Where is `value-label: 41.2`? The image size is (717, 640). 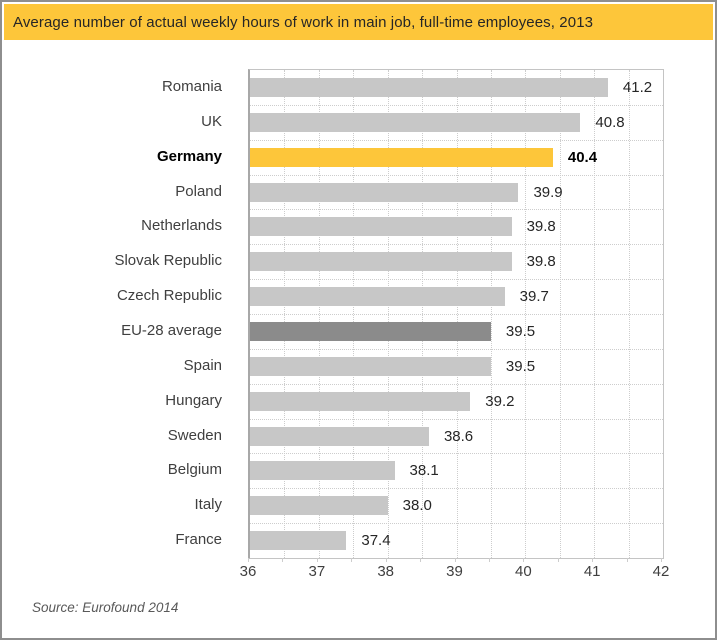
value-label: 41.2 is located at coordinates (637, 87).